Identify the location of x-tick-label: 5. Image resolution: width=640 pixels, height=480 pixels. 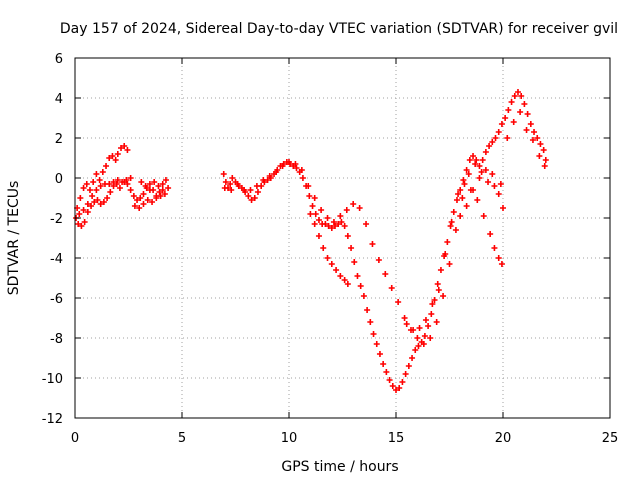
(182, 438).